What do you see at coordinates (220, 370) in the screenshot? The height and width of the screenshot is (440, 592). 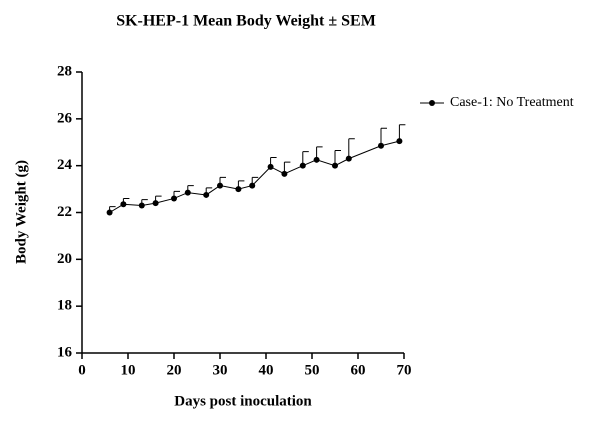 I see `x-tick-label: 30` at bounding box center [220, 370].